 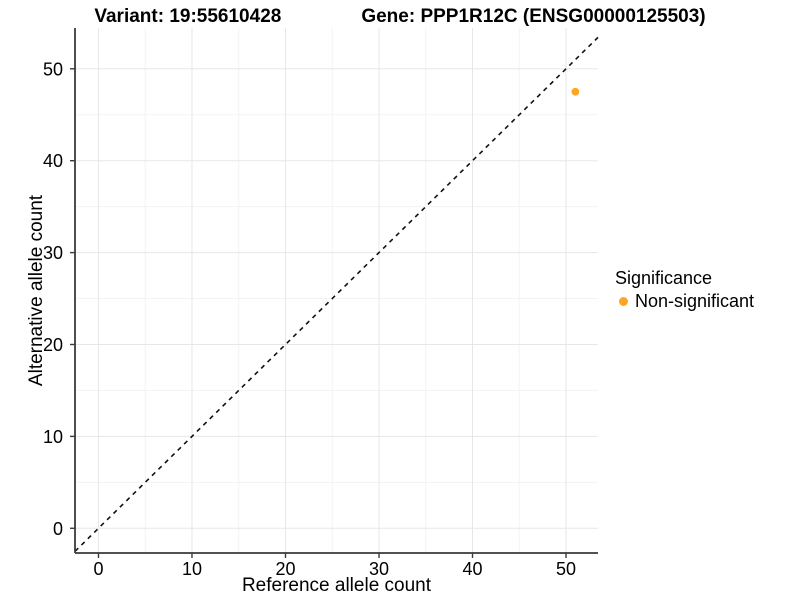 What do you see at coordinates (472, 569) in the screenshot?
I see `x-tick-label: 40` at bounding box center [472, 569].